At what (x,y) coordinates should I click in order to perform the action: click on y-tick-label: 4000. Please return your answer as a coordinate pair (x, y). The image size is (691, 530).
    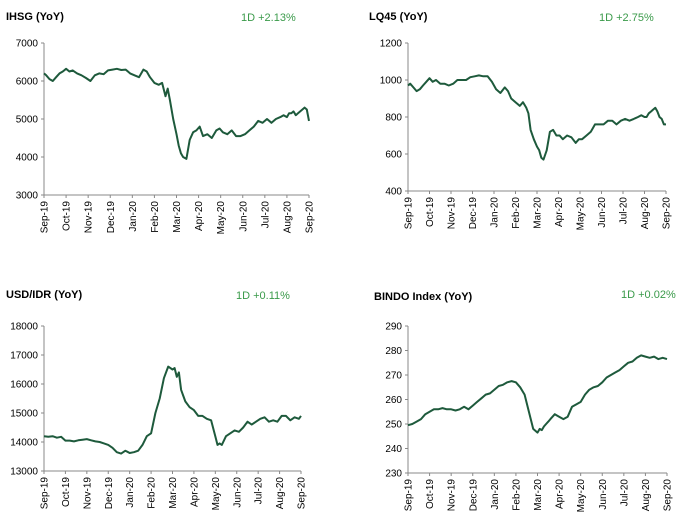
    Looking at the image, I should click on (27, 158).